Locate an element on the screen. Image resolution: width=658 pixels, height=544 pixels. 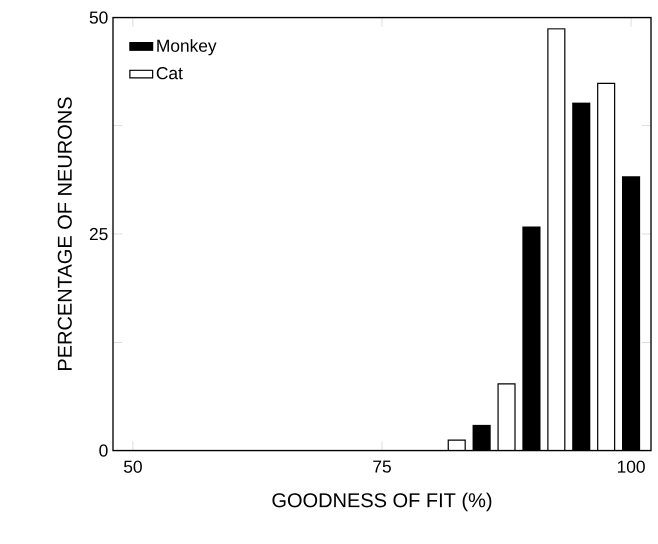
y-tick-label: 50 is located at coordinates (99, 17).